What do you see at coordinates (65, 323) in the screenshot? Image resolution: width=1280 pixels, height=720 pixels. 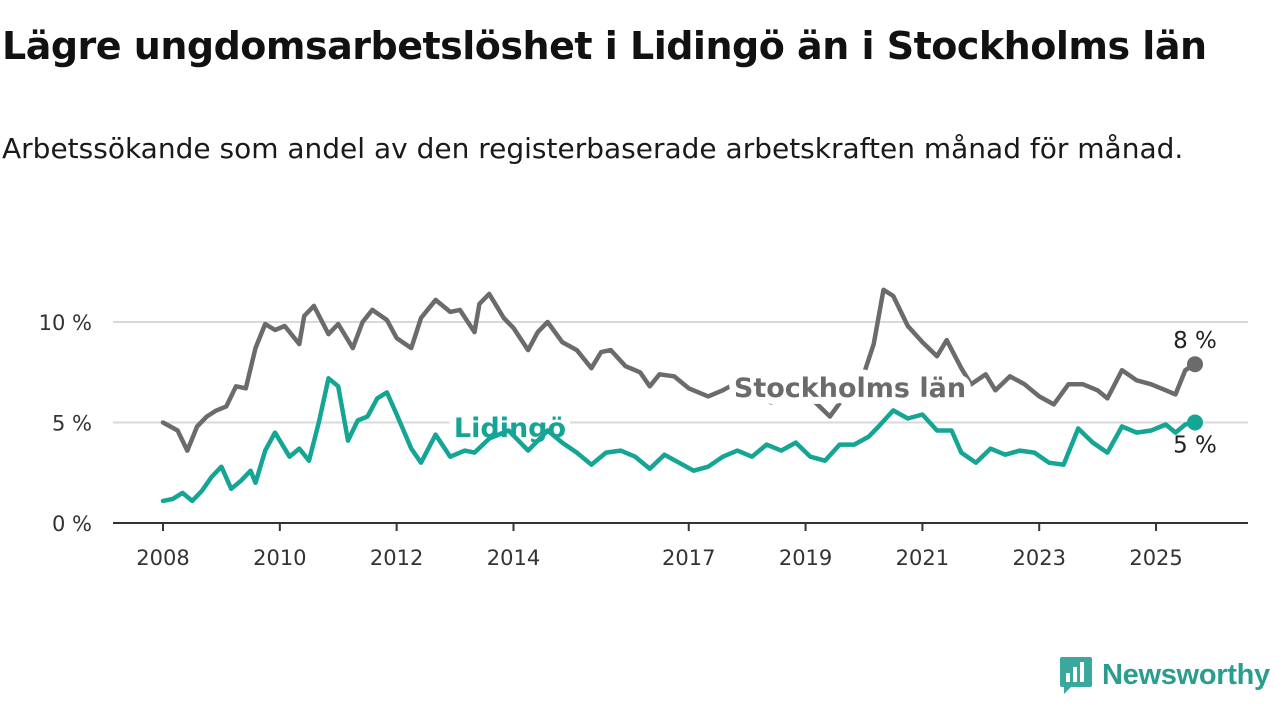 I see `y-tick-label: 10 %` at bounding box center [65, 323].